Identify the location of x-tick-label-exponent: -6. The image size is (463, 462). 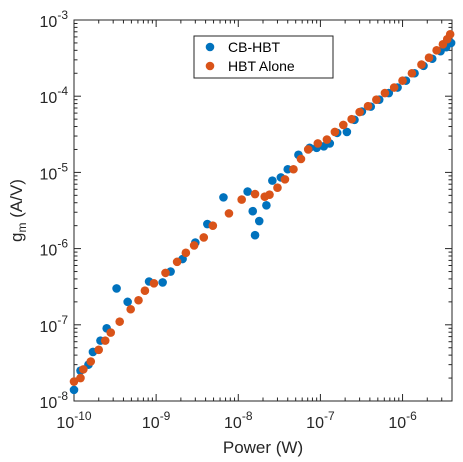
(411, 416).